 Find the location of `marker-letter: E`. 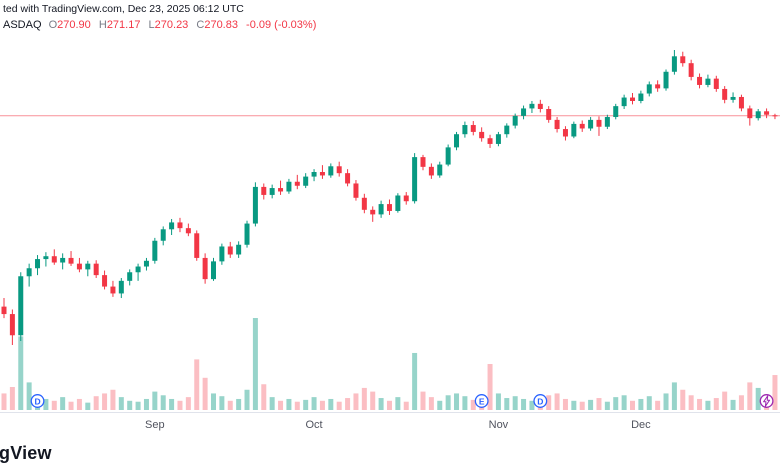

marker-letter: E is located at coordinates (482, 401).